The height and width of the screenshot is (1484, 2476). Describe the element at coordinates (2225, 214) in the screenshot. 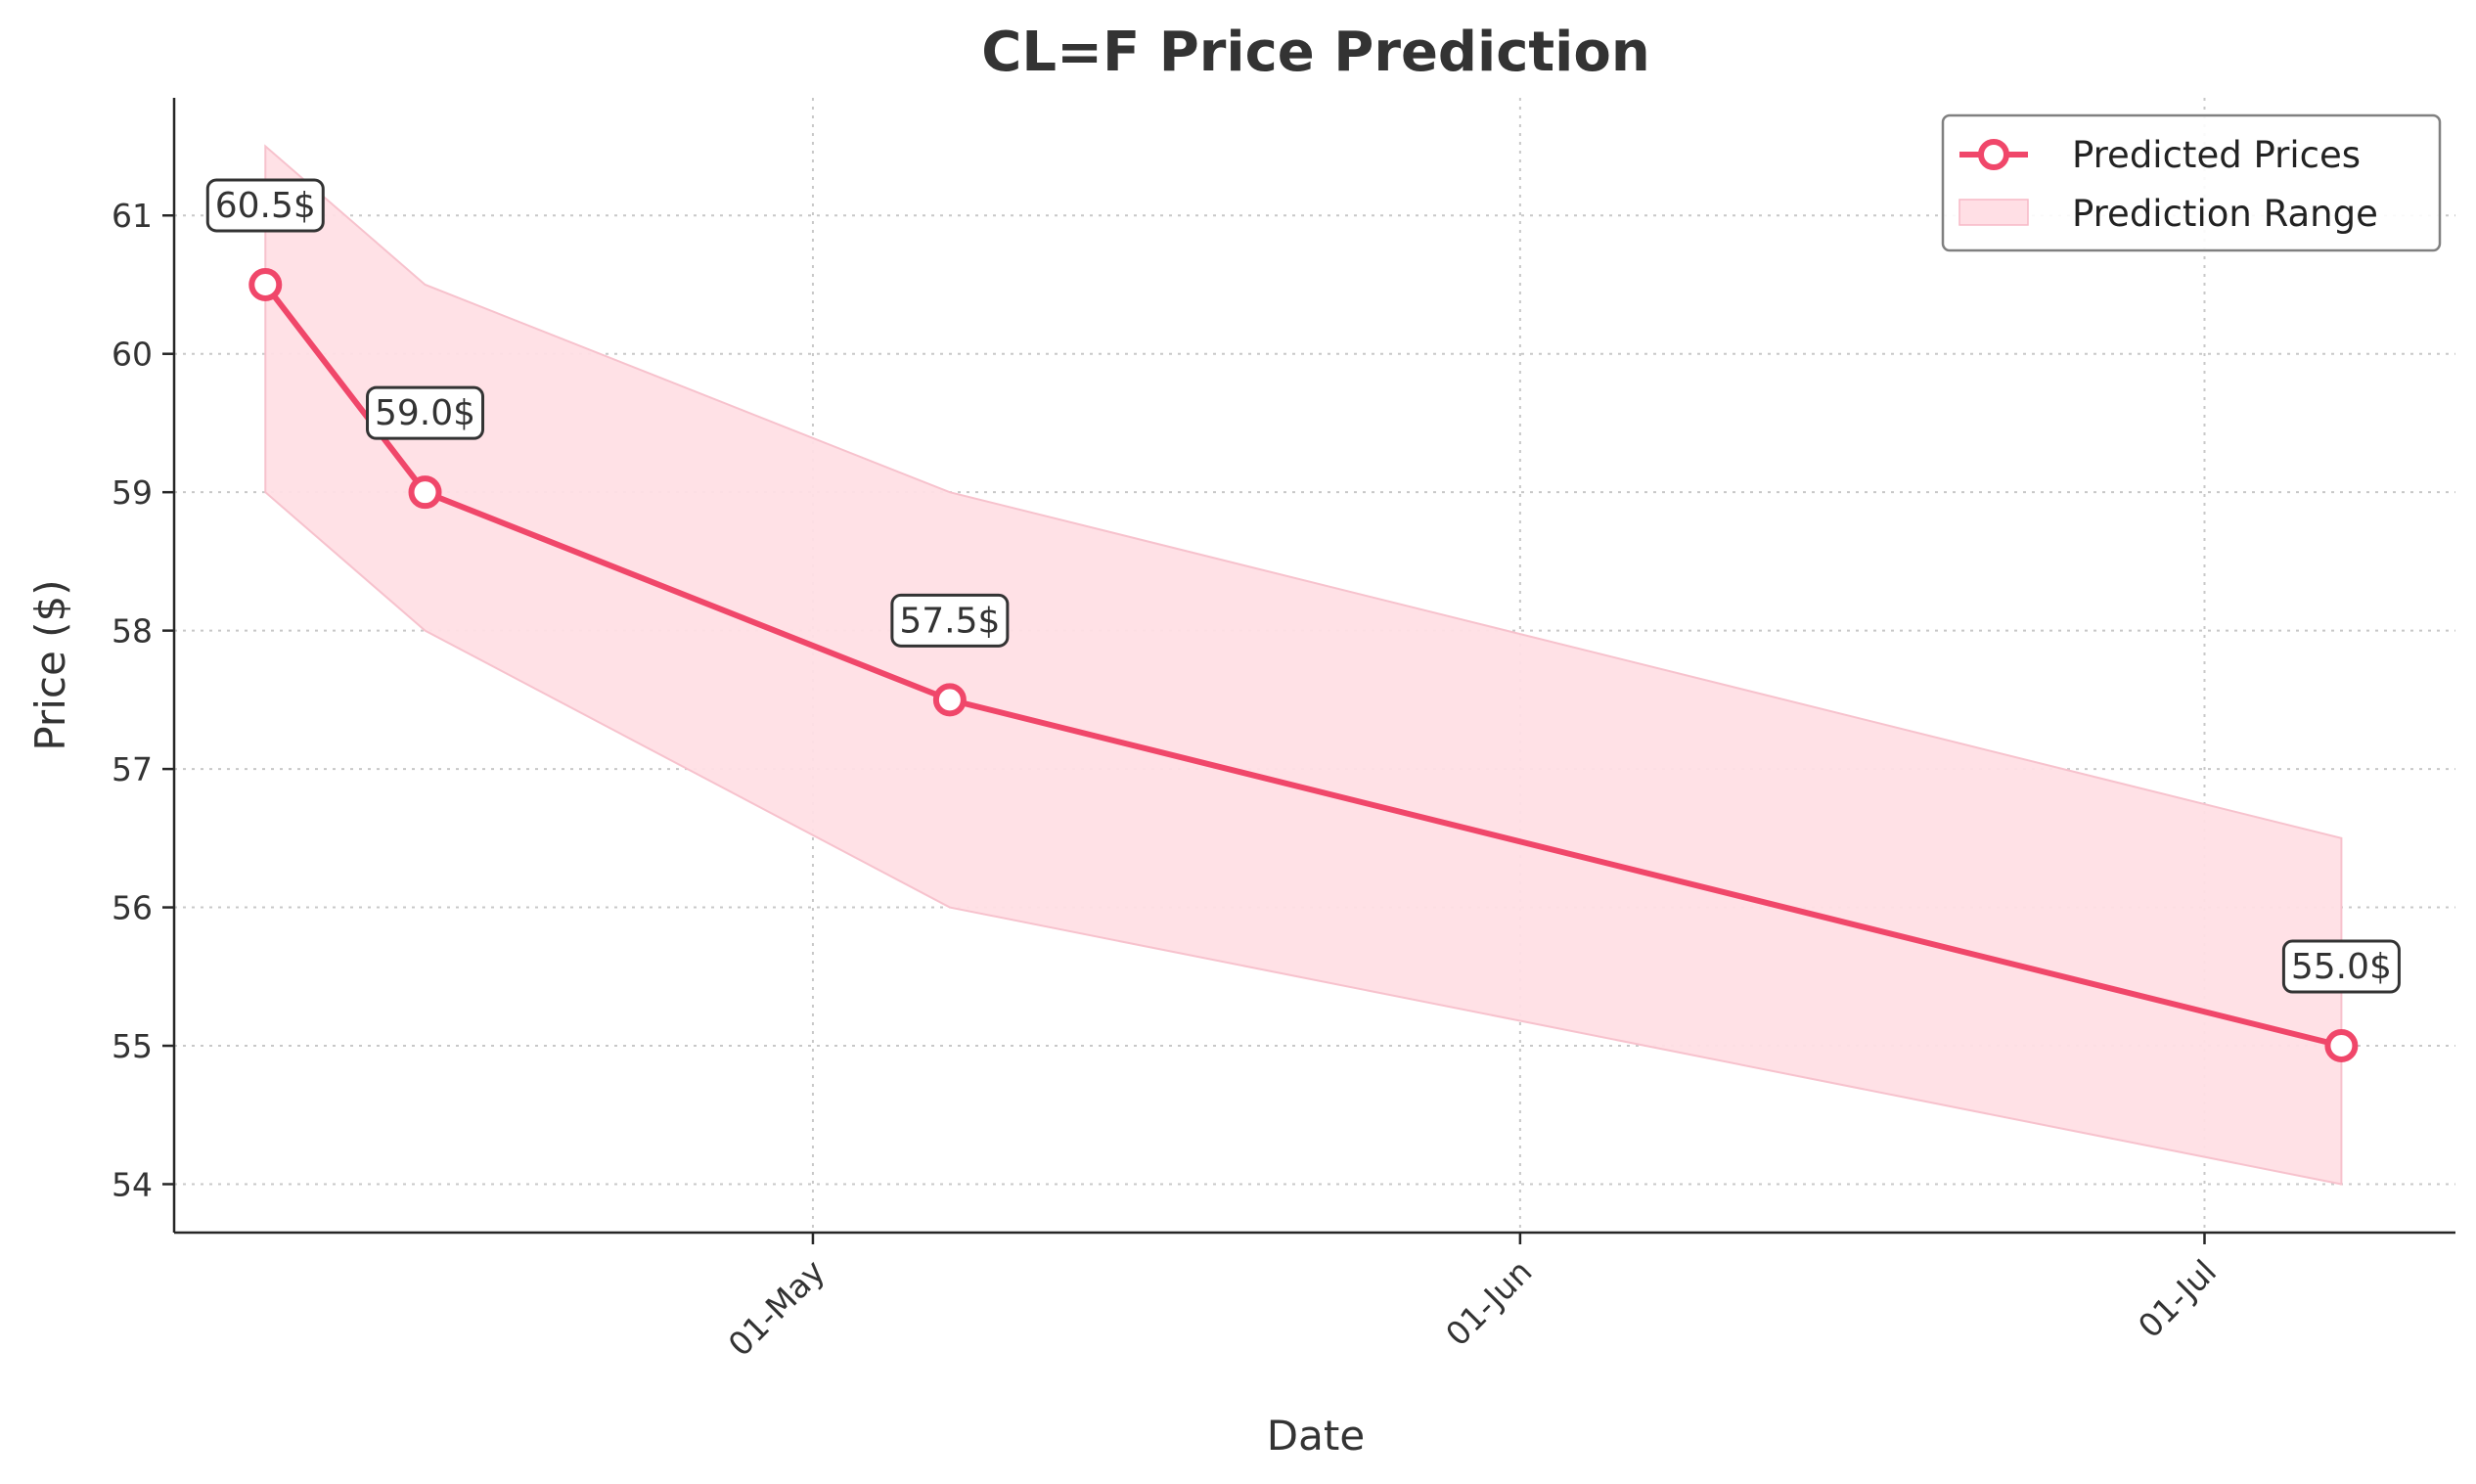

I see `legend-label-range: Prediction Range` at that location.